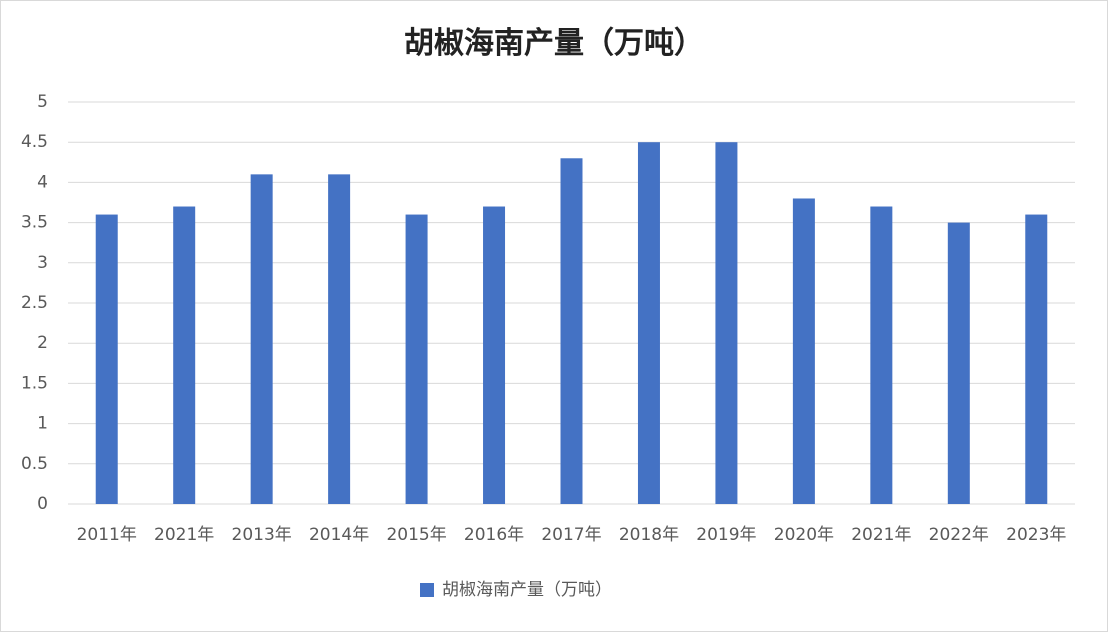  I want to click on x-tick-label: 2016年, so click(494, 535).